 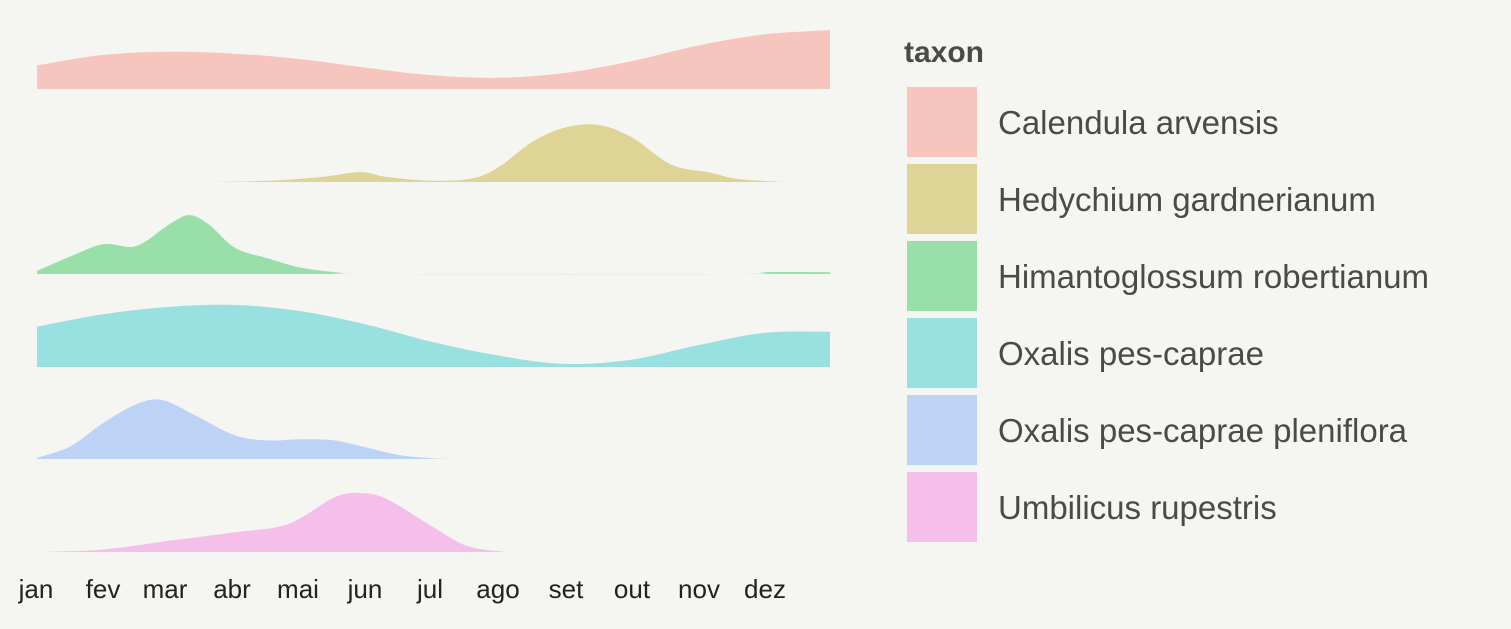 What do you see at coordinates (1187, 199) in the screenshot?
I see `legend-label-2: Hedychium gardnerianum` at bounding box center [1187, 199].